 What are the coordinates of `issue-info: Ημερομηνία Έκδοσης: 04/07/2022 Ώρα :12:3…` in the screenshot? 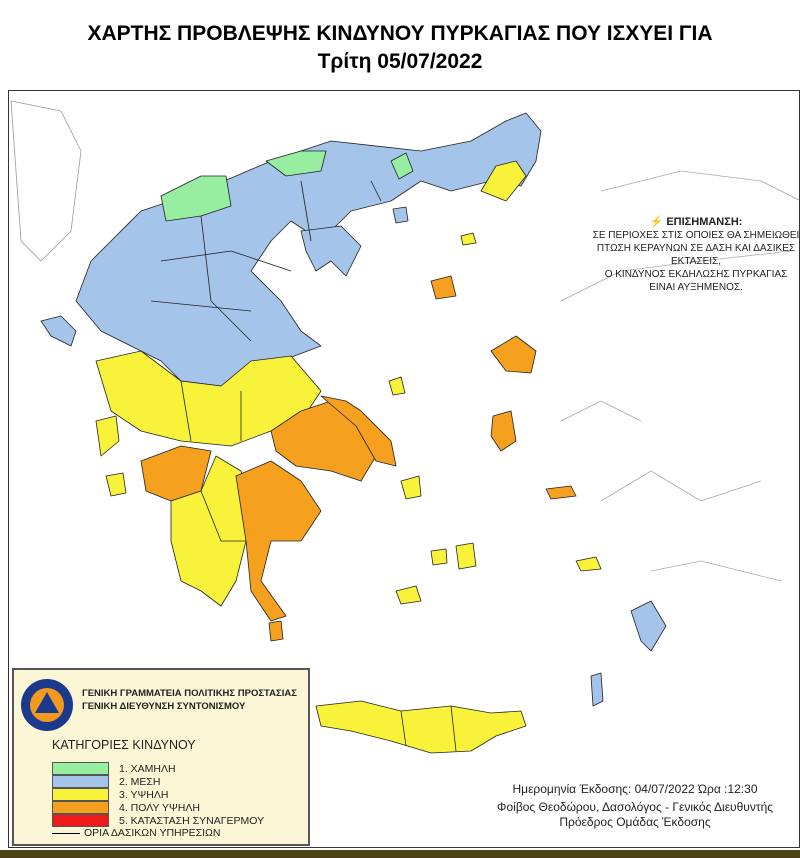 It's located at (635, 805).